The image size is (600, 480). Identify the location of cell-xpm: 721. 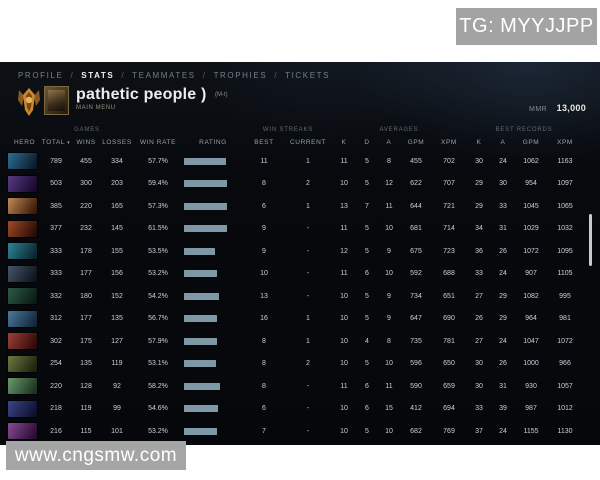
(449, 206).